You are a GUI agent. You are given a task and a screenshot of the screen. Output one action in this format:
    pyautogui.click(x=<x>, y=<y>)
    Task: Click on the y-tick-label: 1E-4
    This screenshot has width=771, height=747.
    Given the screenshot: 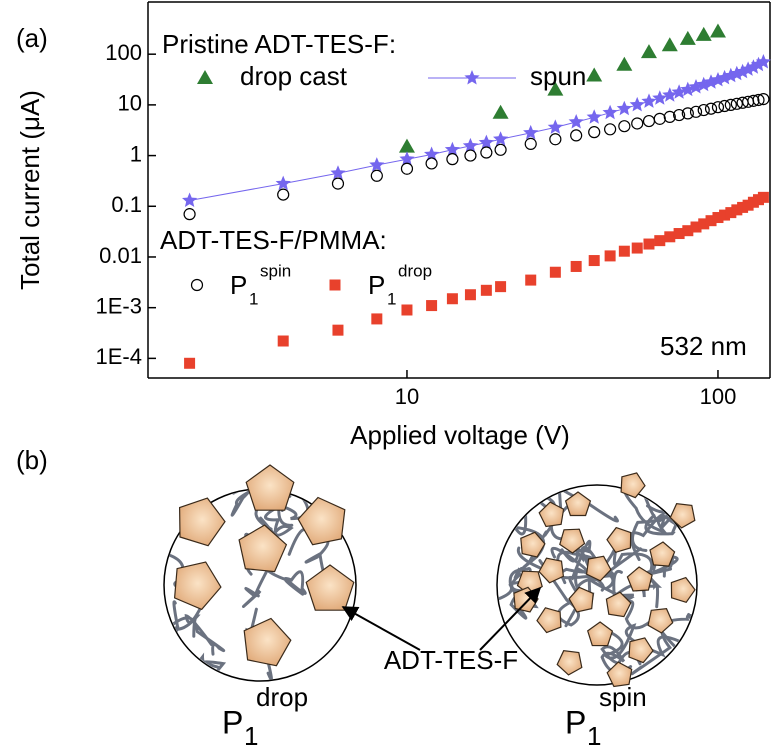 What is the action you would take?
    pyautogui.click(x=119, y=356)
    